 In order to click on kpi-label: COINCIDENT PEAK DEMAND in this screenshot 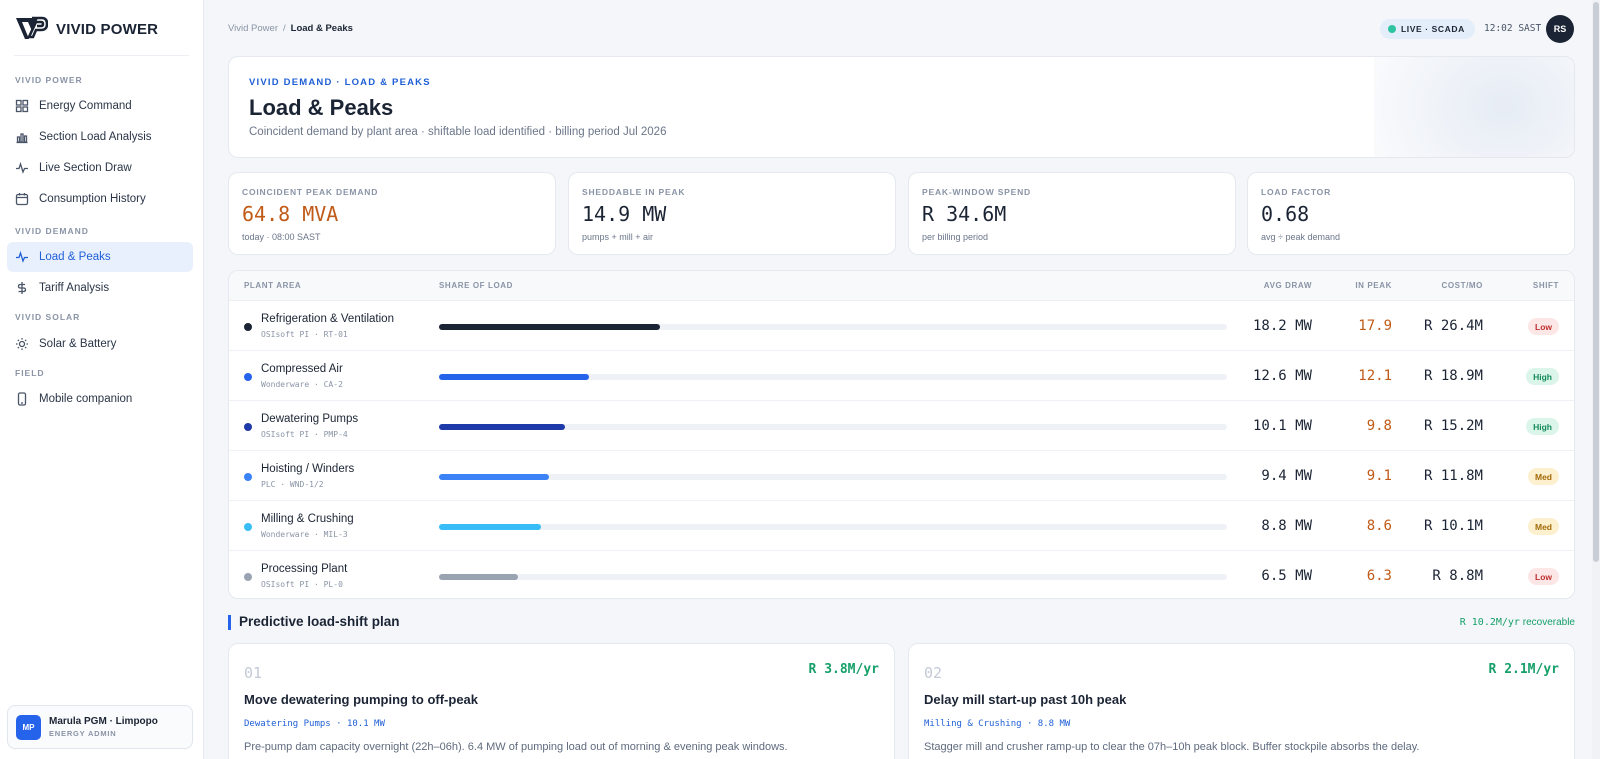, I will do `click(310, 192)`.